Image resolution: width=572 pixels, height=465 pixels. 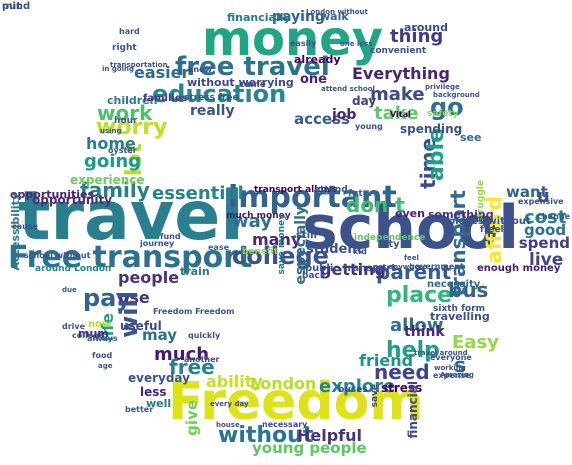 I want to click on word: everyday, so click(x=159, y=378).